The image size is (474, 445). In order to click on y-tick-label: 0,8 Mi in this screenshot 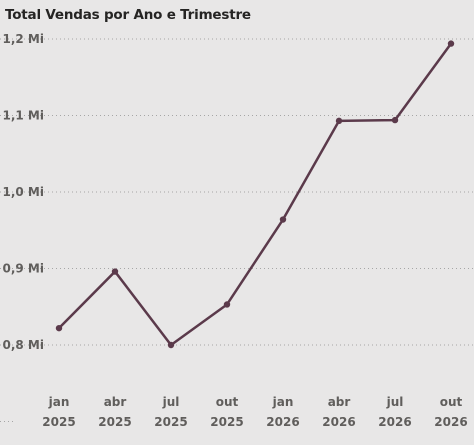, I will do `click(24, 345)`.